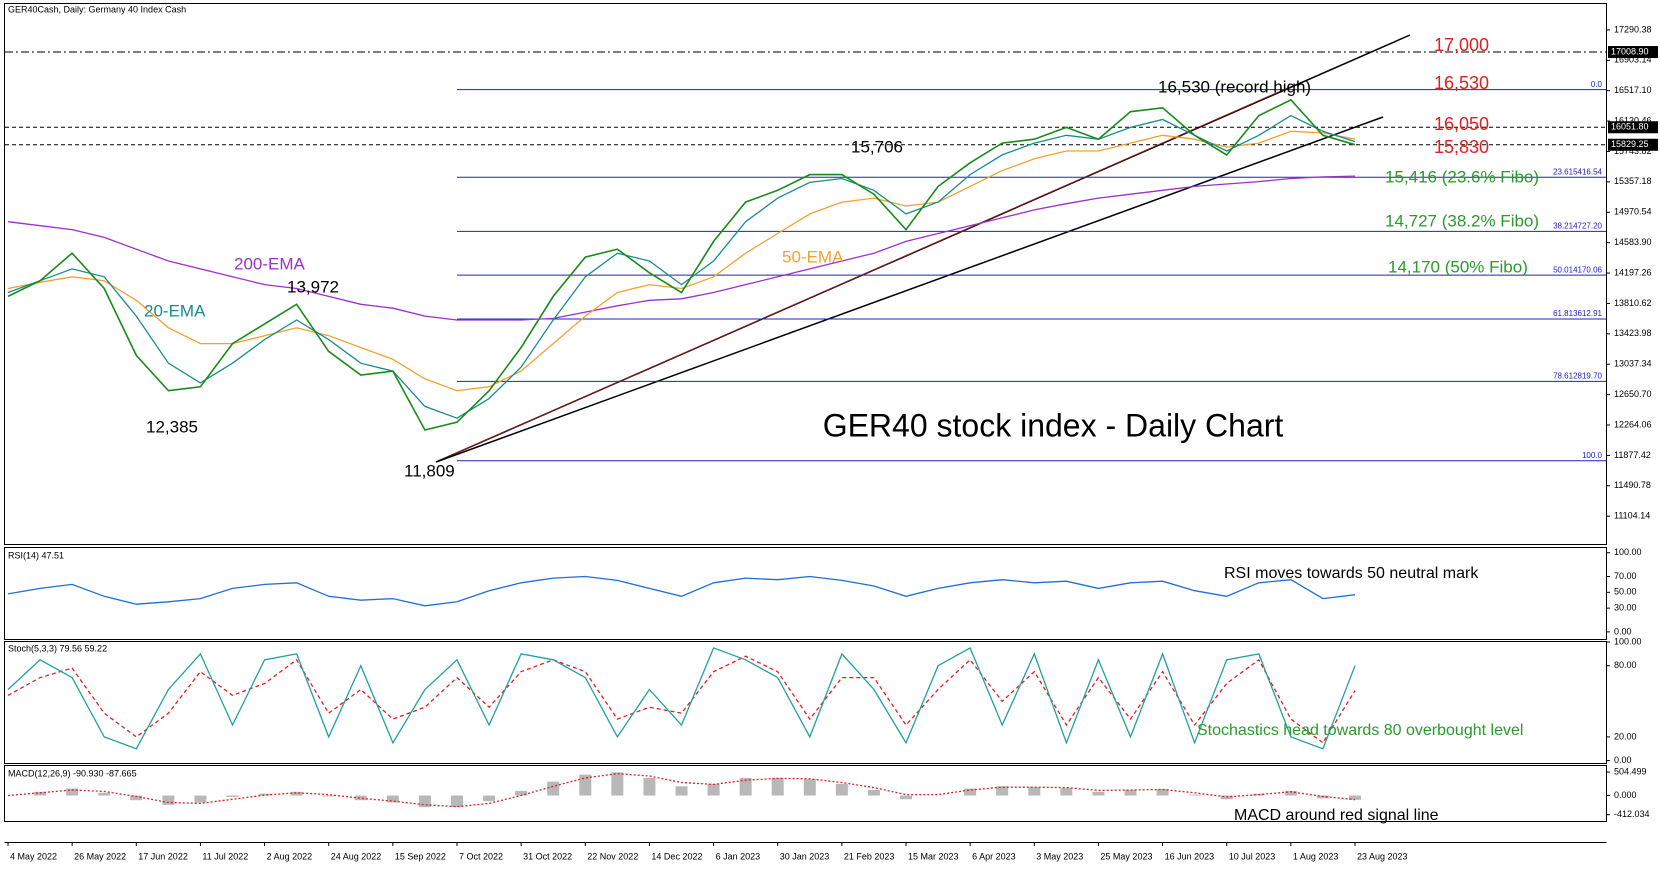  I want to click on y-tick-label: 14970.54, so click(1633, 212).